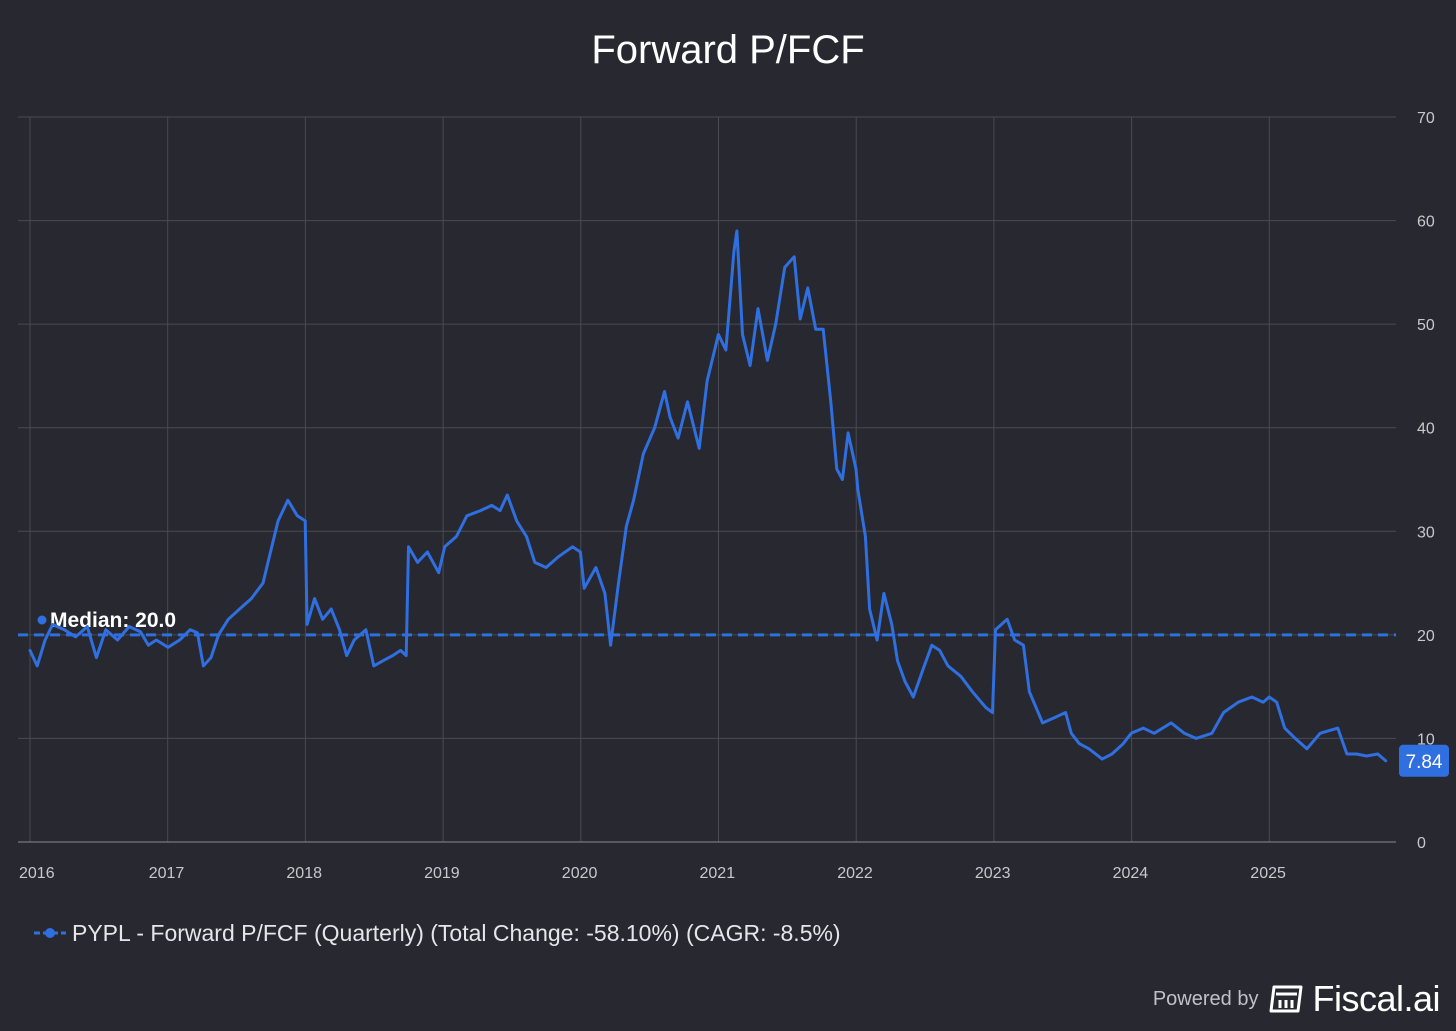 The width and height of the screenshot is (1456, 1031). Describe the element at coordinates (1376, 998) in the screenshot. I see `brand-name: Fiscal.ai` at that location.